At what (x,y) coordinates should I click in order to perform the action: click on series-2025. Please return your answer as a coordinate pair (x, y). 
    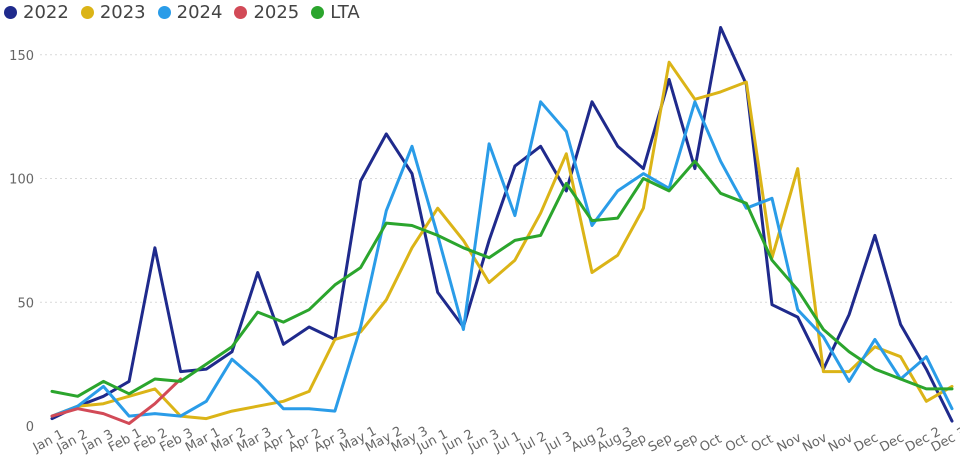
    Looking at the image, I should click on (116, 401).